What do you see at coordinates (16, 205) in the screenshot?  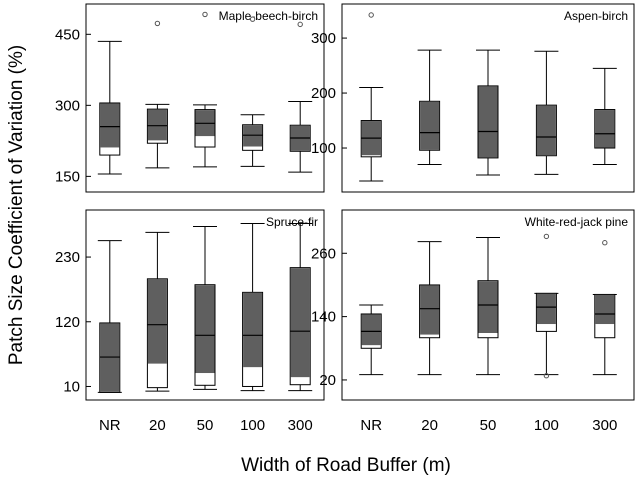 I see `y-axis-title: Patch Size Coefficient of Variation (%)` at bounding box center [16, 205].